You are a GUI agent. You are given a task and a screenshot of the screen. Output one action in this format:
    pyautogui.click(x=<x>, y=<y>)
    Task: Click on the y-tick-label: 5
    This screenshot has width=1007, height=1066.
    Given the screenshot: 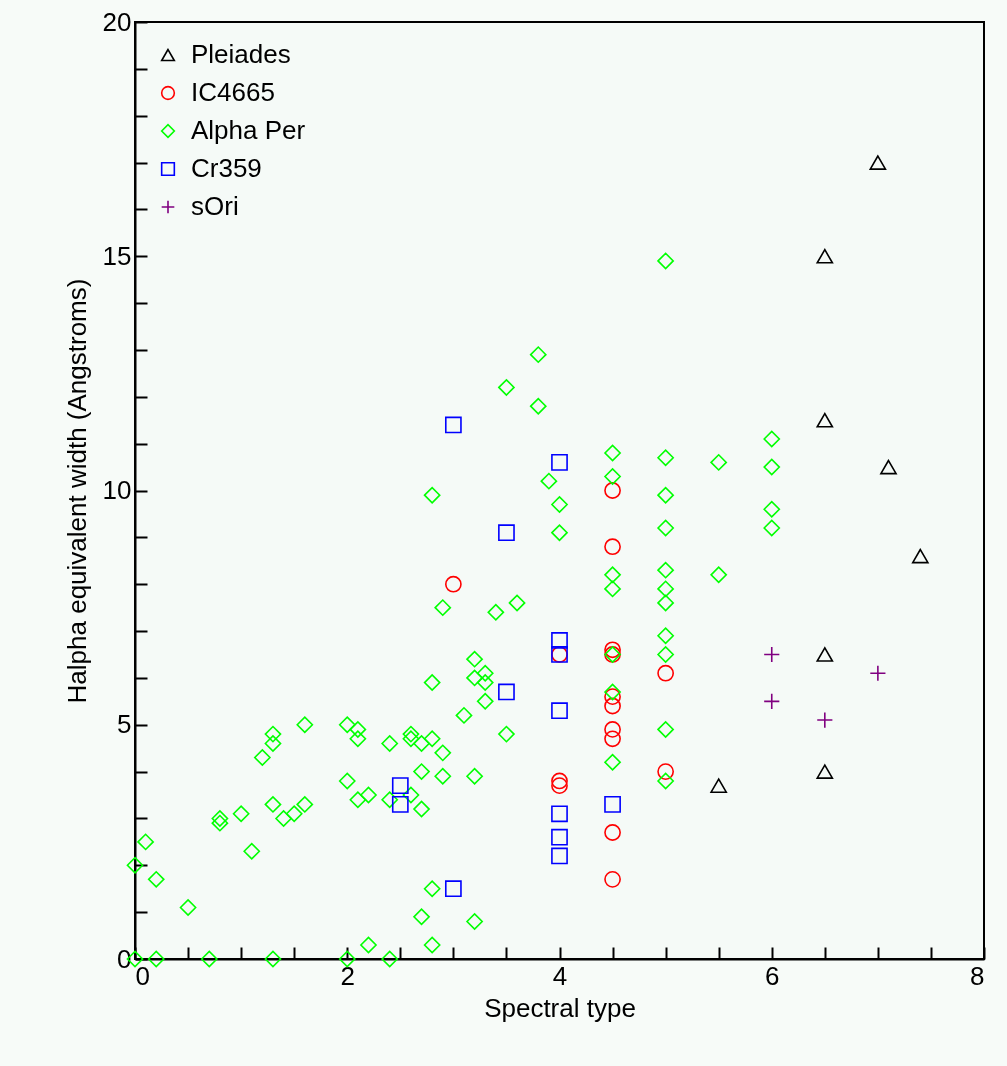 What is the action you would take?
    pyautogui.click(x=124, y=724)
    